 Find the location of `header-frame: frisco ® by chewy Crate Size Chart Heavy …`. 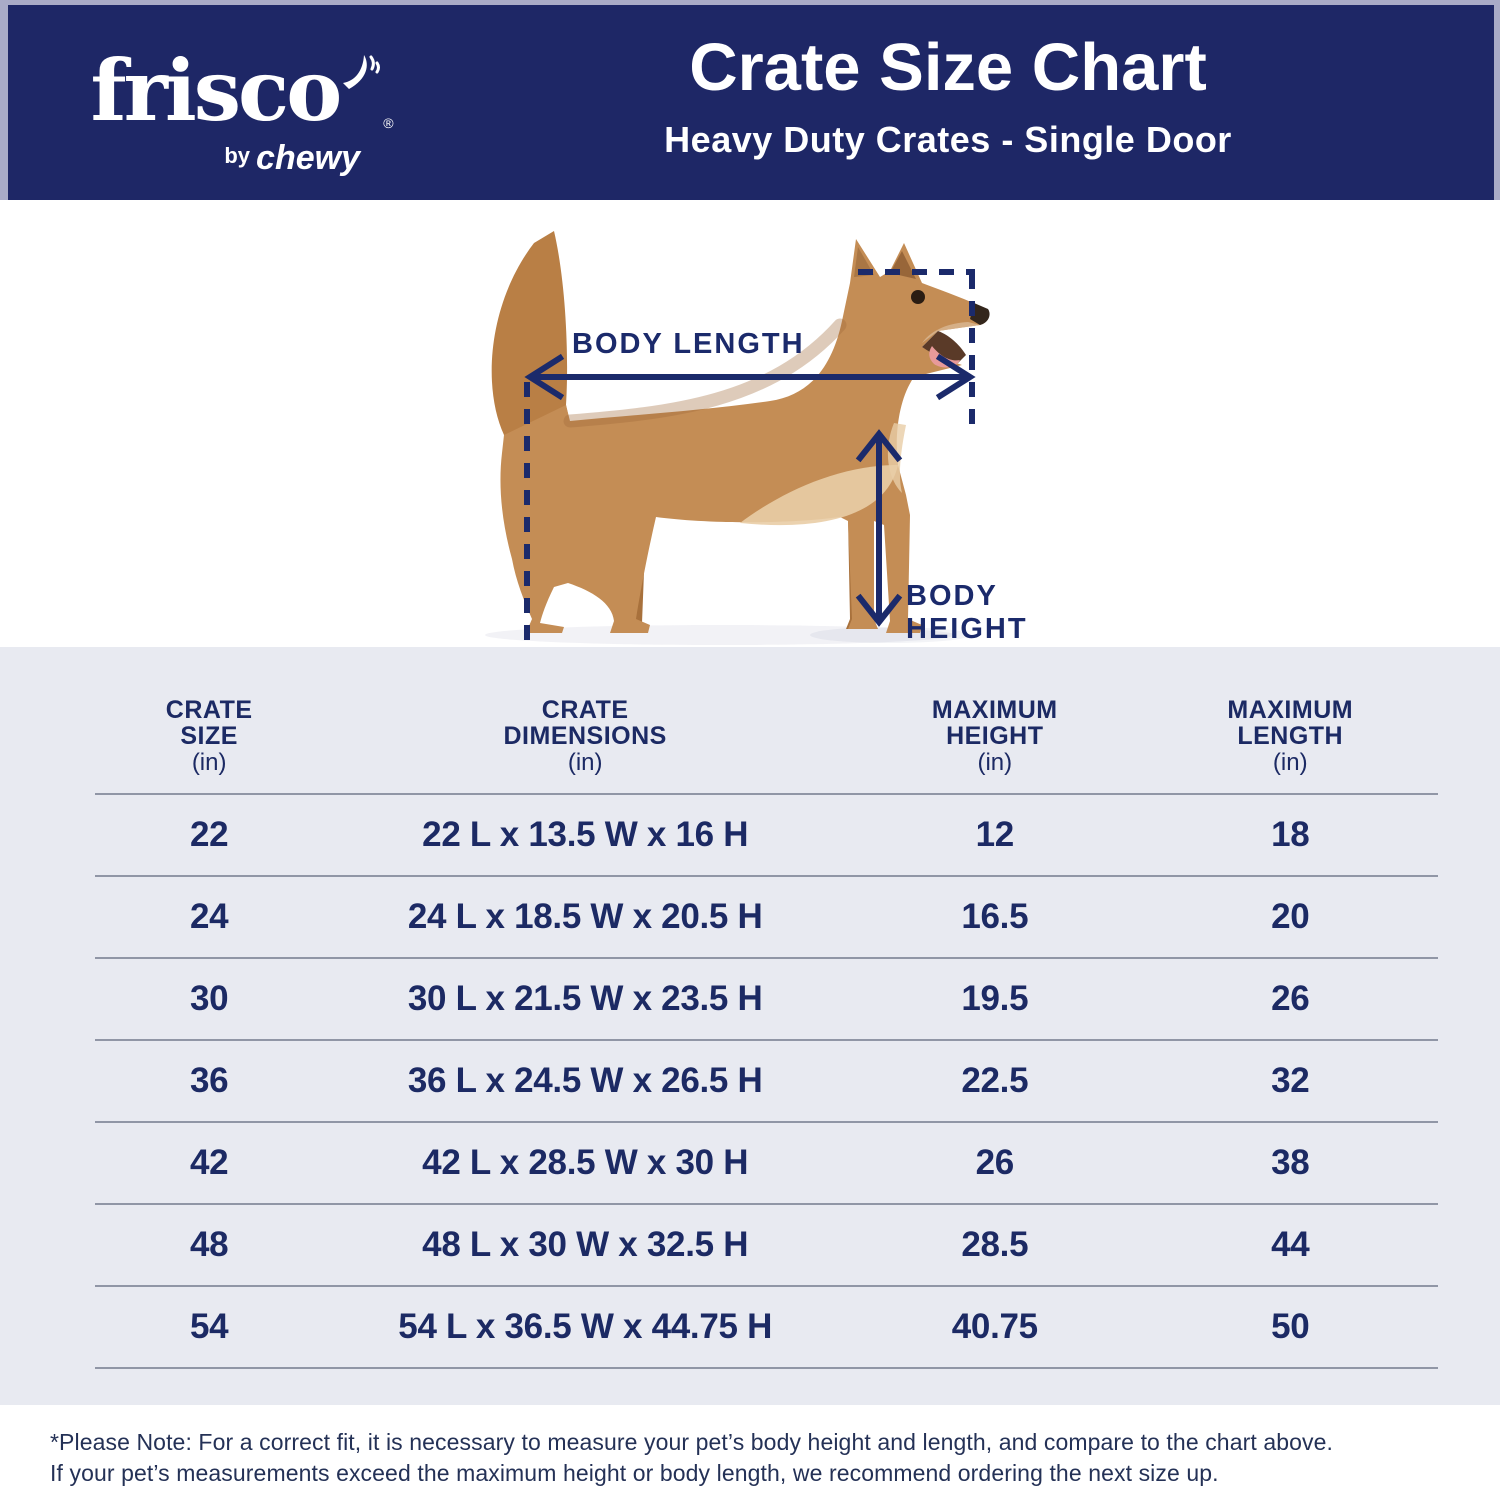

header-frame: frisco ® by chewy Crate Size Chart Heavy … is located at coordinates (750, 100).